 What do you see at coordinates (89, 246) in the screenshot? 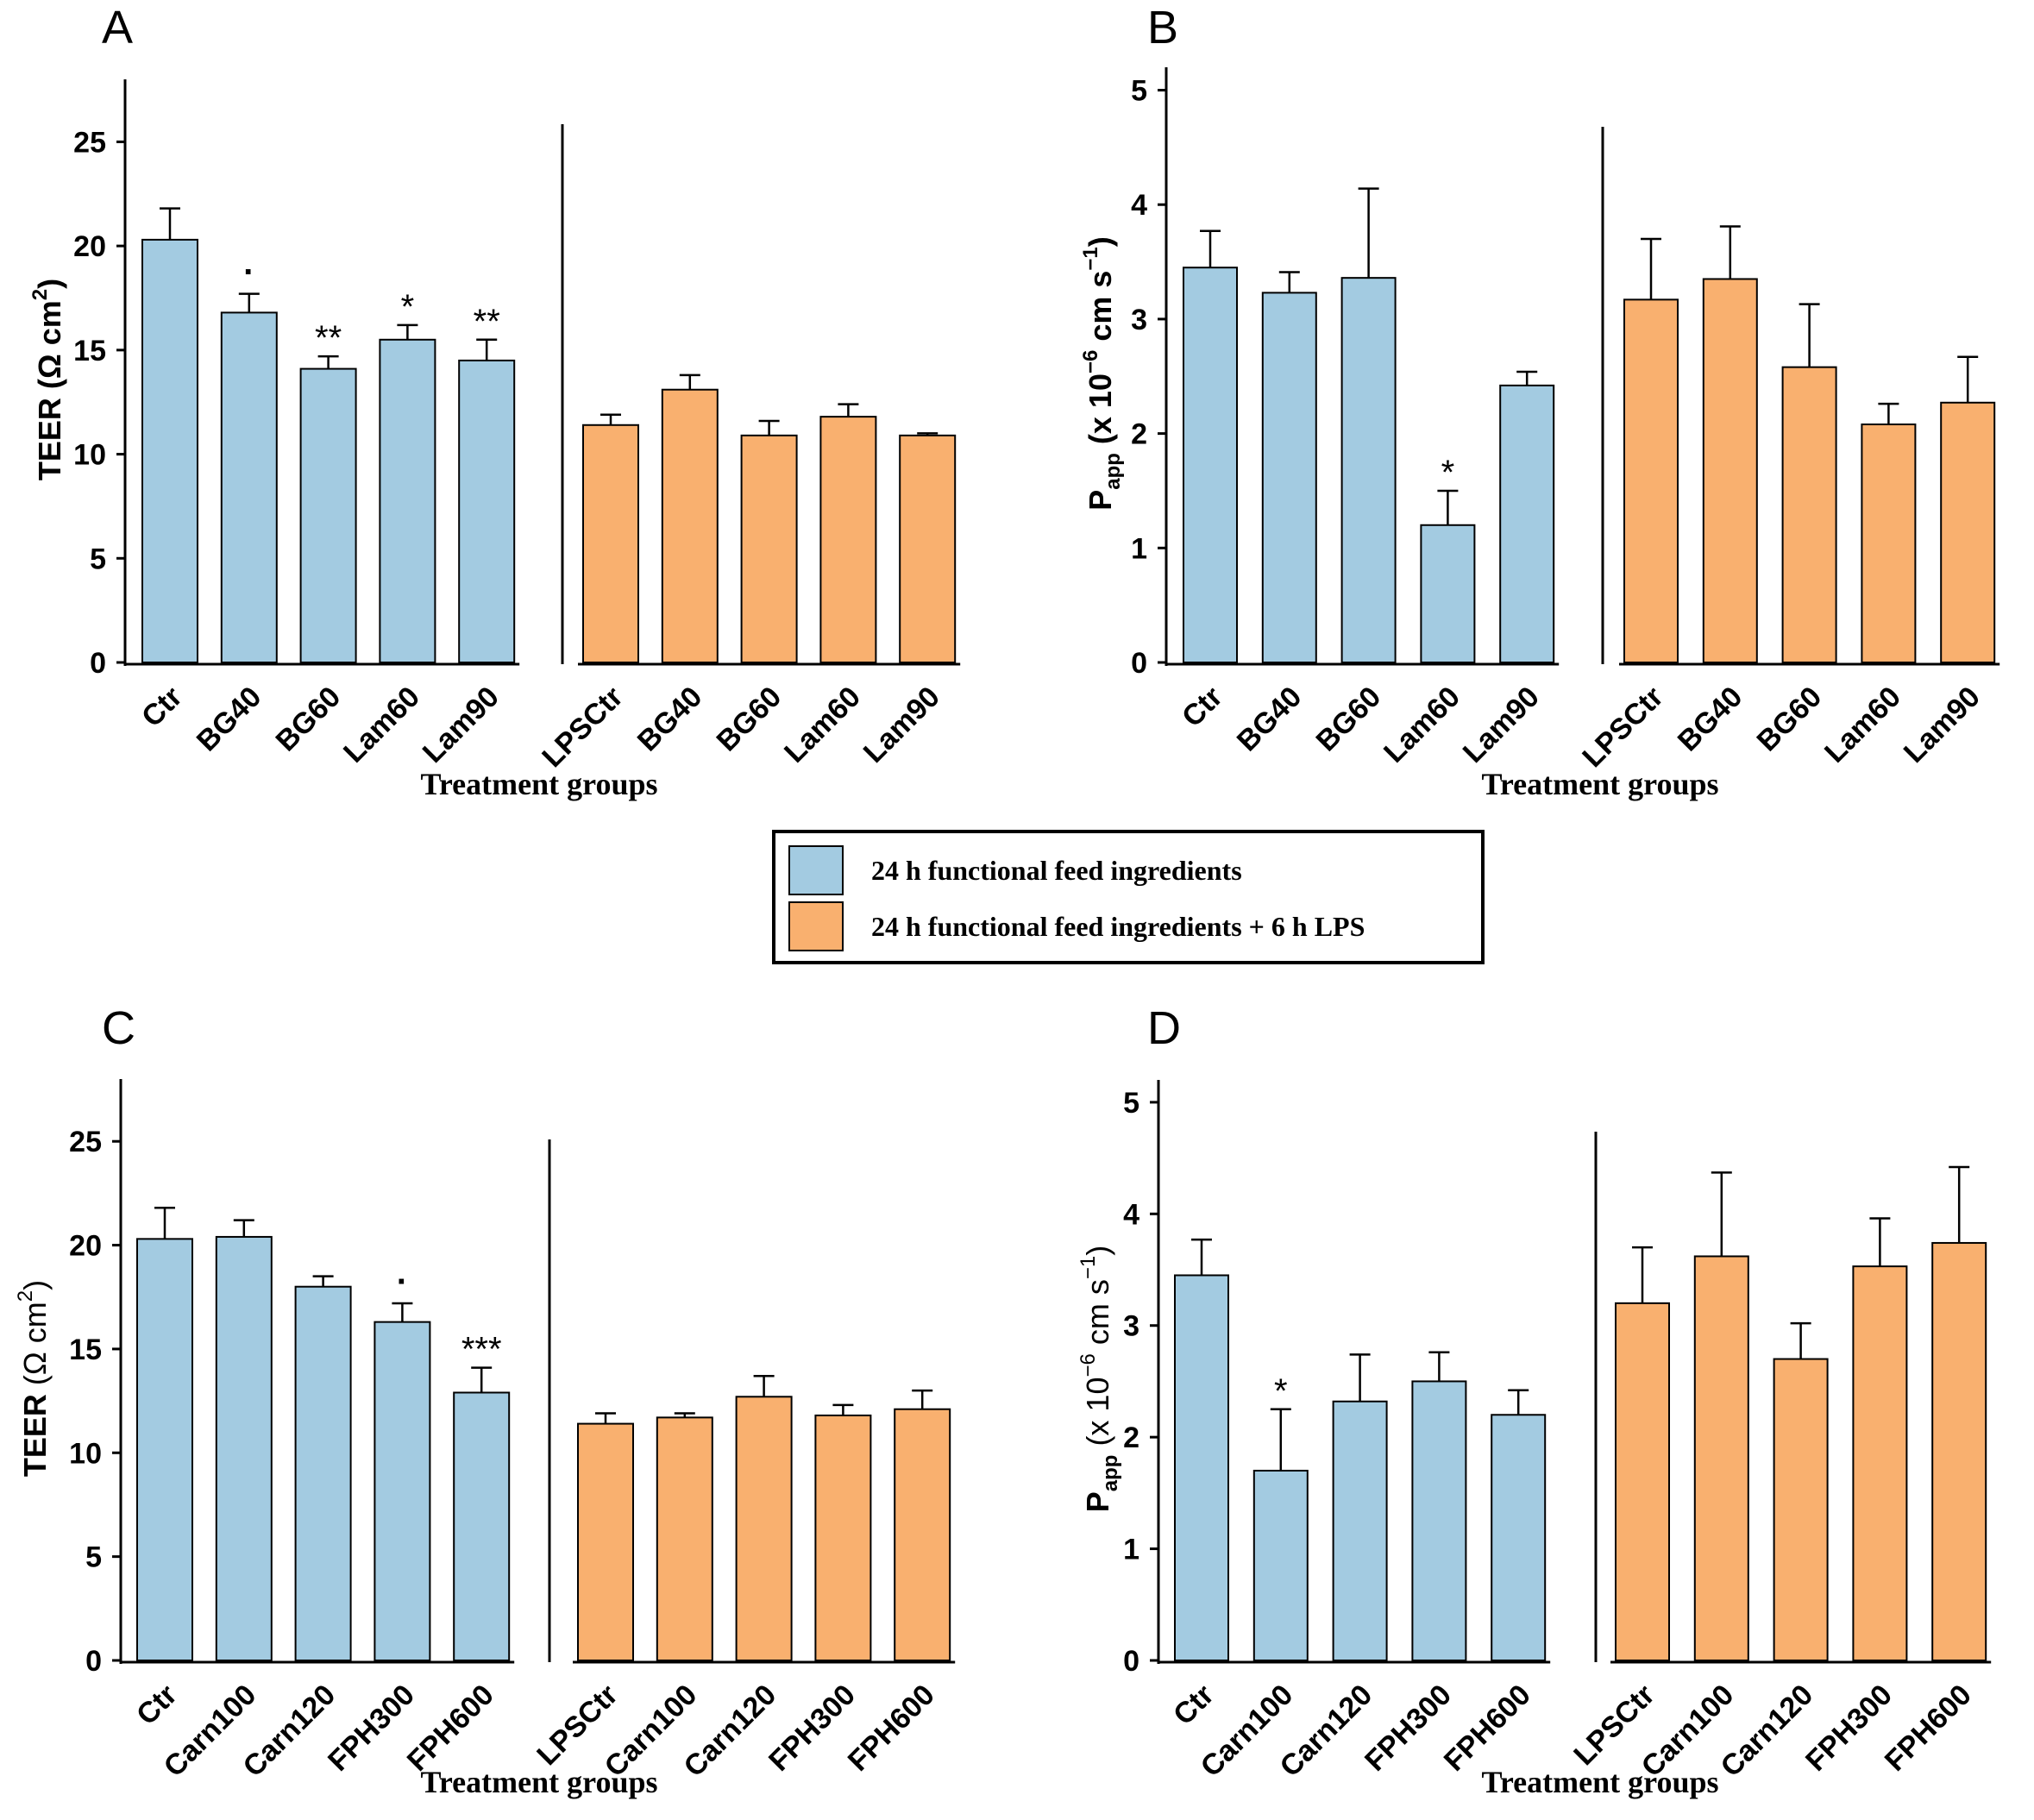
I see `y-tick-label-a-4: 20` at bounding box center [89, 246].